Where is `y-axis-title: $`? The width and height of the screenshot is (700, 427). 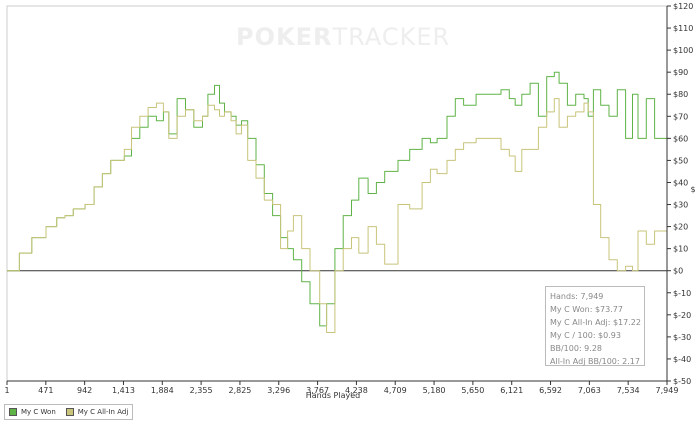
y-axis-title: $ is located at coordinates (692, 189).